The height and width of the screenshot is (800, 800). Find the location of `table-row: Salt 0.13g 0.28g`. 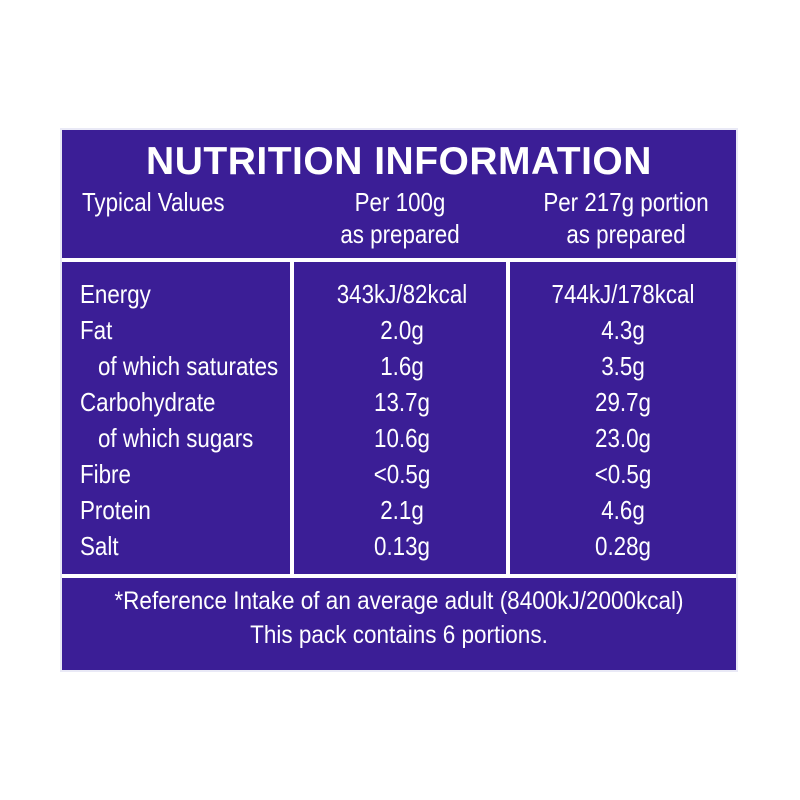

table-row: Salt 0.13g 0.28g is located at coordinates (399, 546).